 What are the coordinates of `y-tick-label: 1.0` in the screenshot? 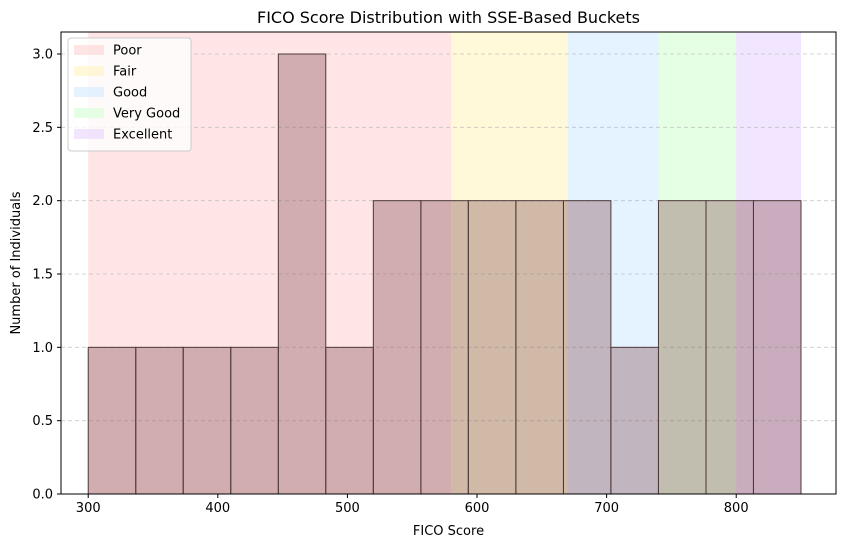 It's located at (42, 348).